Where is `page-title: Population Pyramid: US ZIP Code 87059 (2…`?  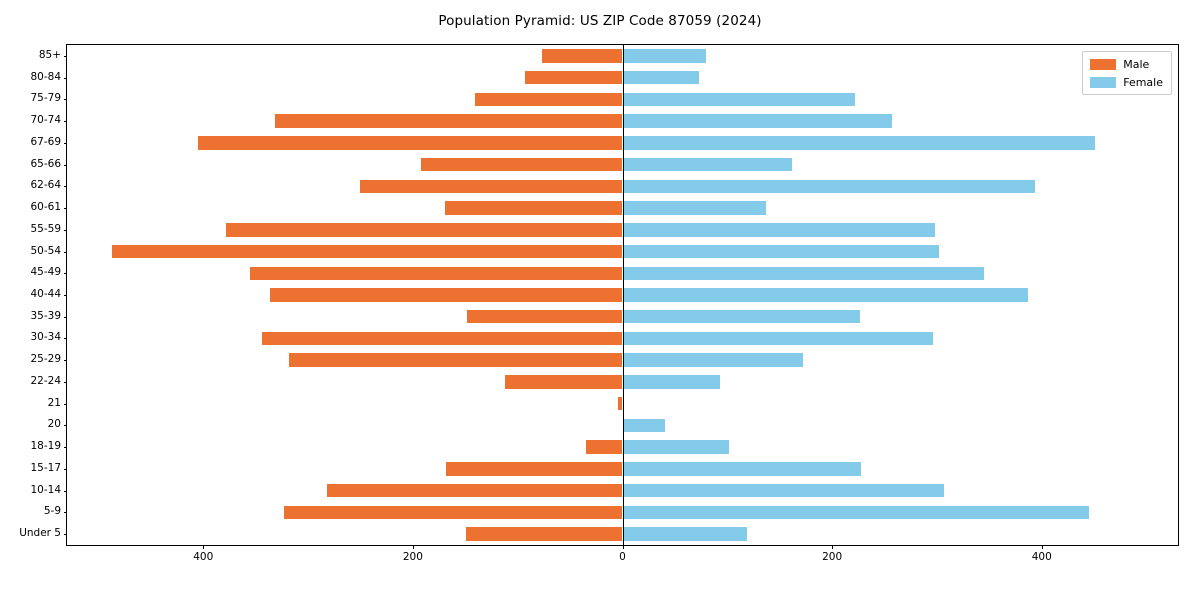 page-title: Population Pyramid: US ZIP Code 87059 (2… is located at coordinates (600, 21).